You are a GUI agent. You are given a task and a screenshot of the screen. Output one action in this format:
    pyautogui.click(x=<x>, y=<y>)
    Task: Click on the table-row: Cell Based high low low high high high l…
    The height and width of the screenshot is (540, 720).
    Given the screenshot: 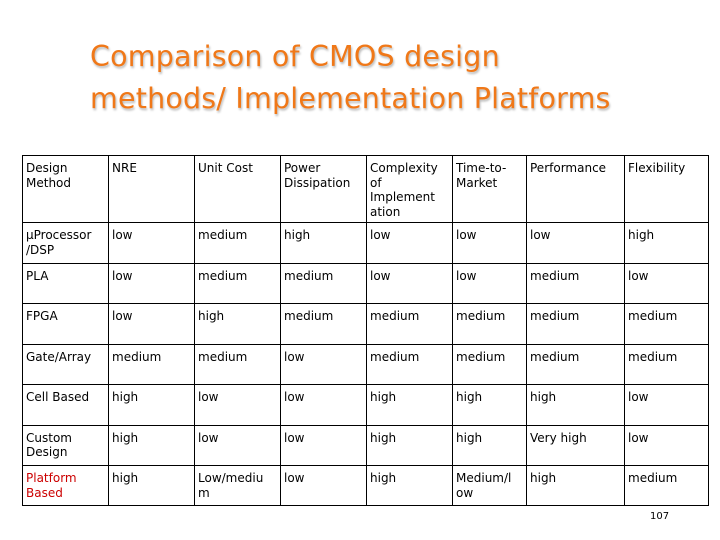 What is the action you would take?
    pyautogui.click(x=365, y=405)
    